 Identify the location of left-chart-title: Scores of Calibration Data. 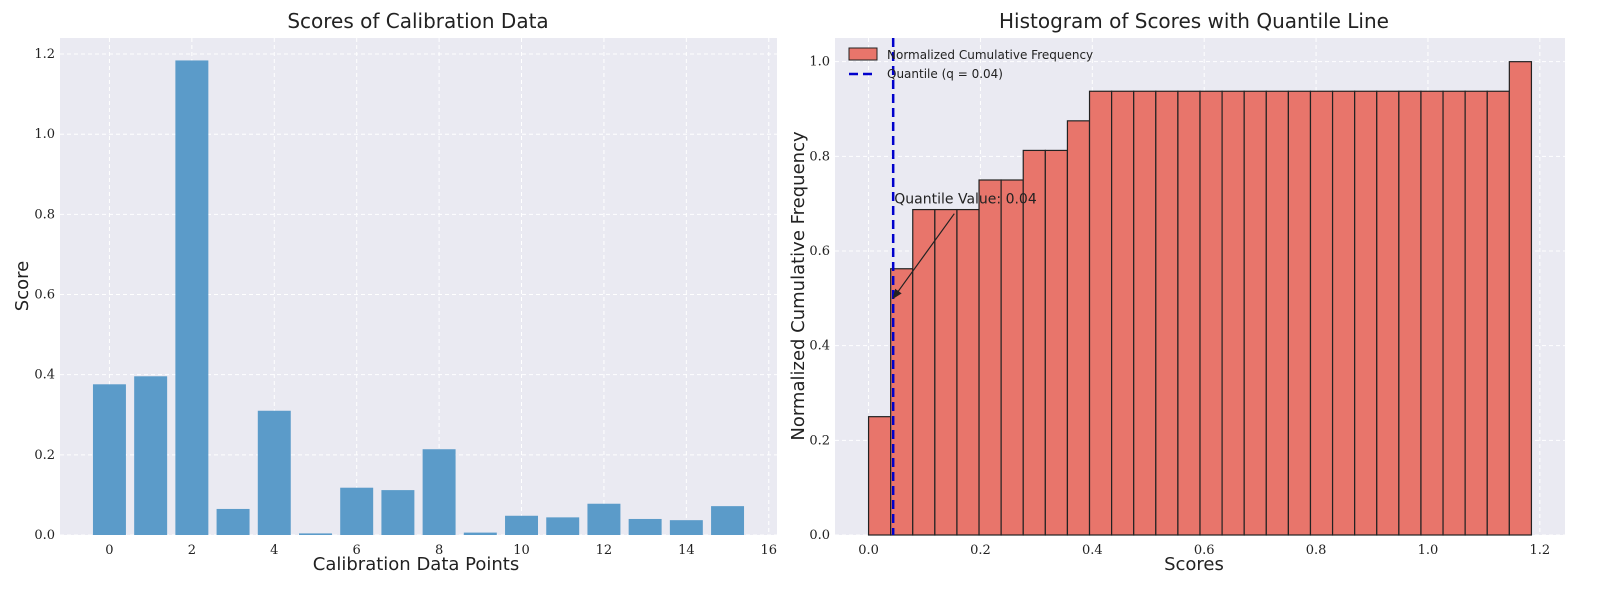
(417, 21).